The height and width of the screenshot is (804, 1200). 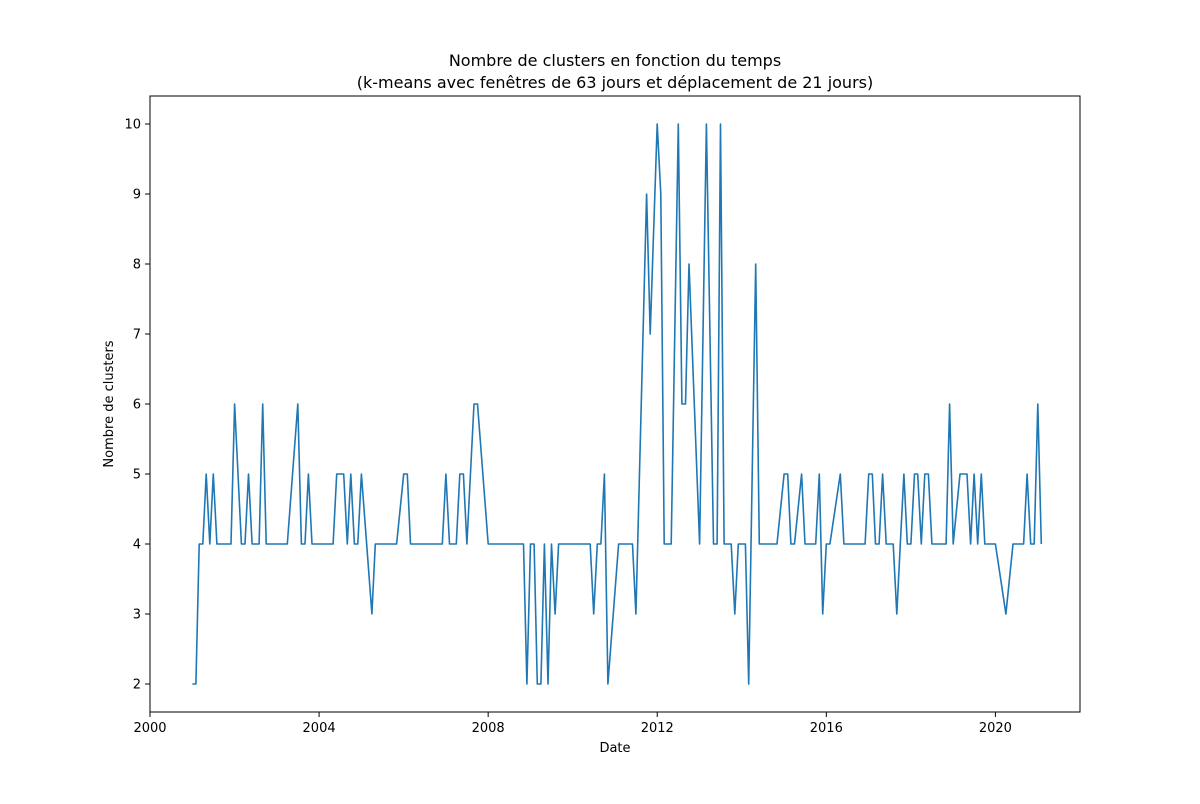 I want to click on x-tick-label: 2000, so click(x=149, y=728).